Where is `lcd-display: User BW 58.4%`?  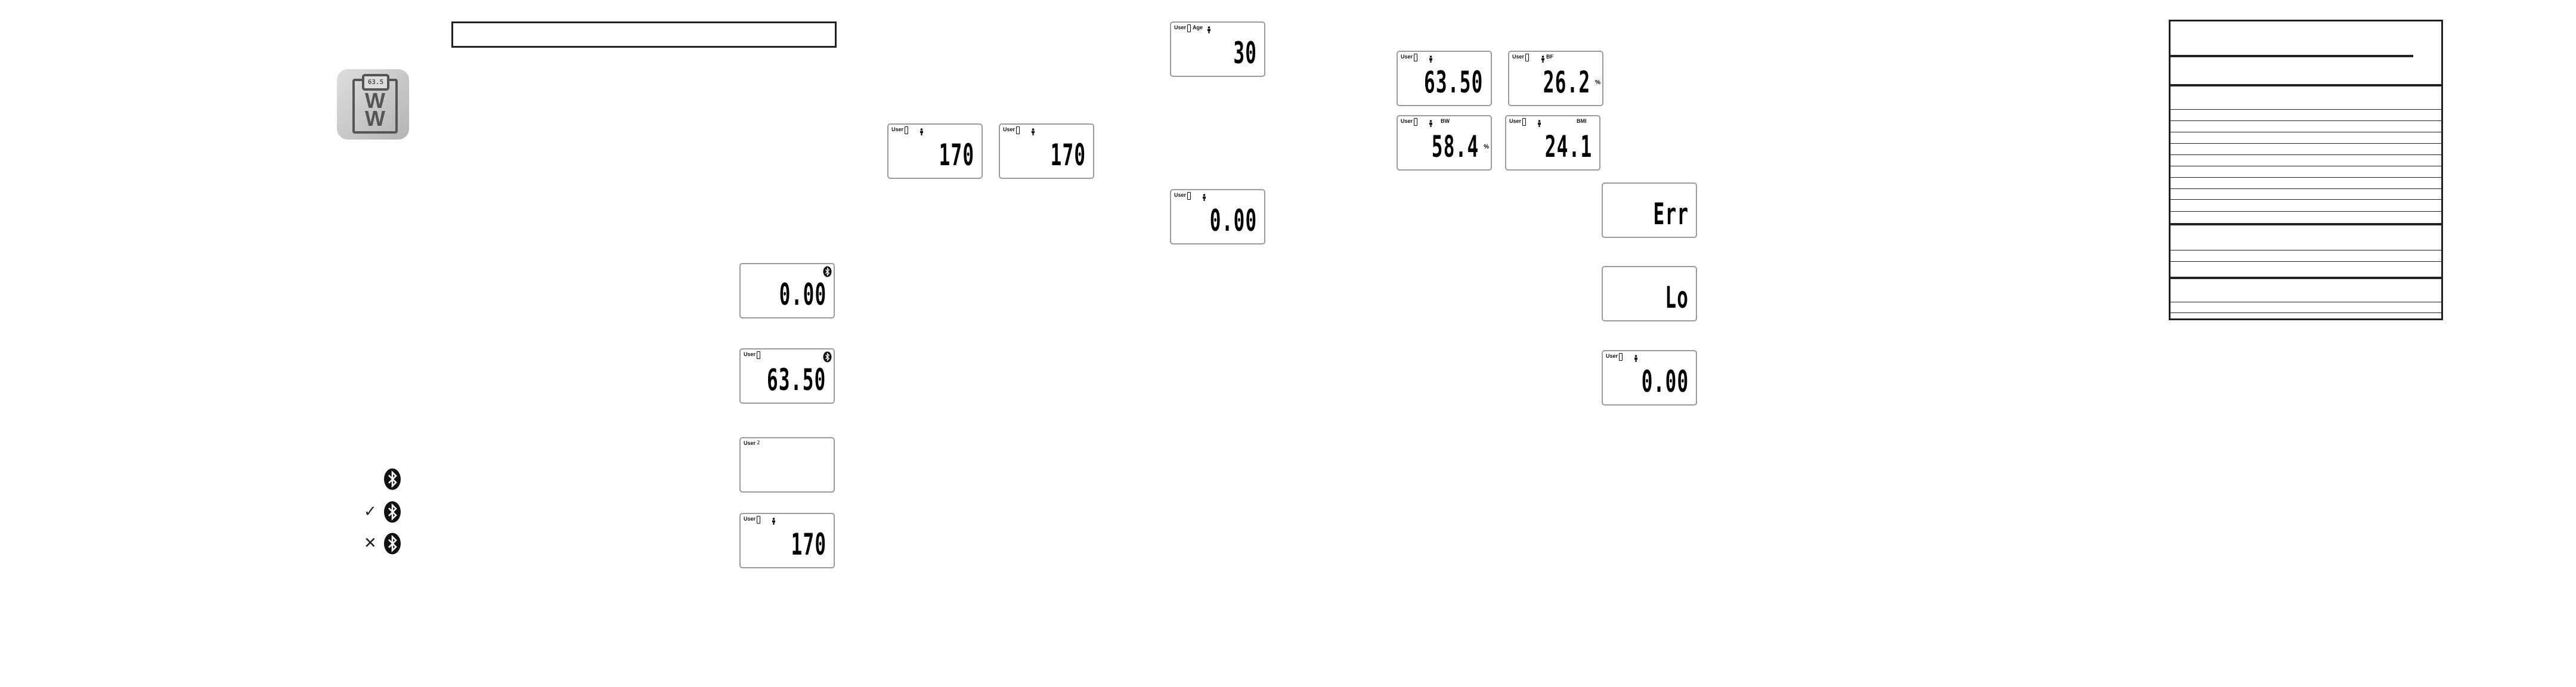
lcd-display: User BW 58.4% is located at coordinates (1444, 143).